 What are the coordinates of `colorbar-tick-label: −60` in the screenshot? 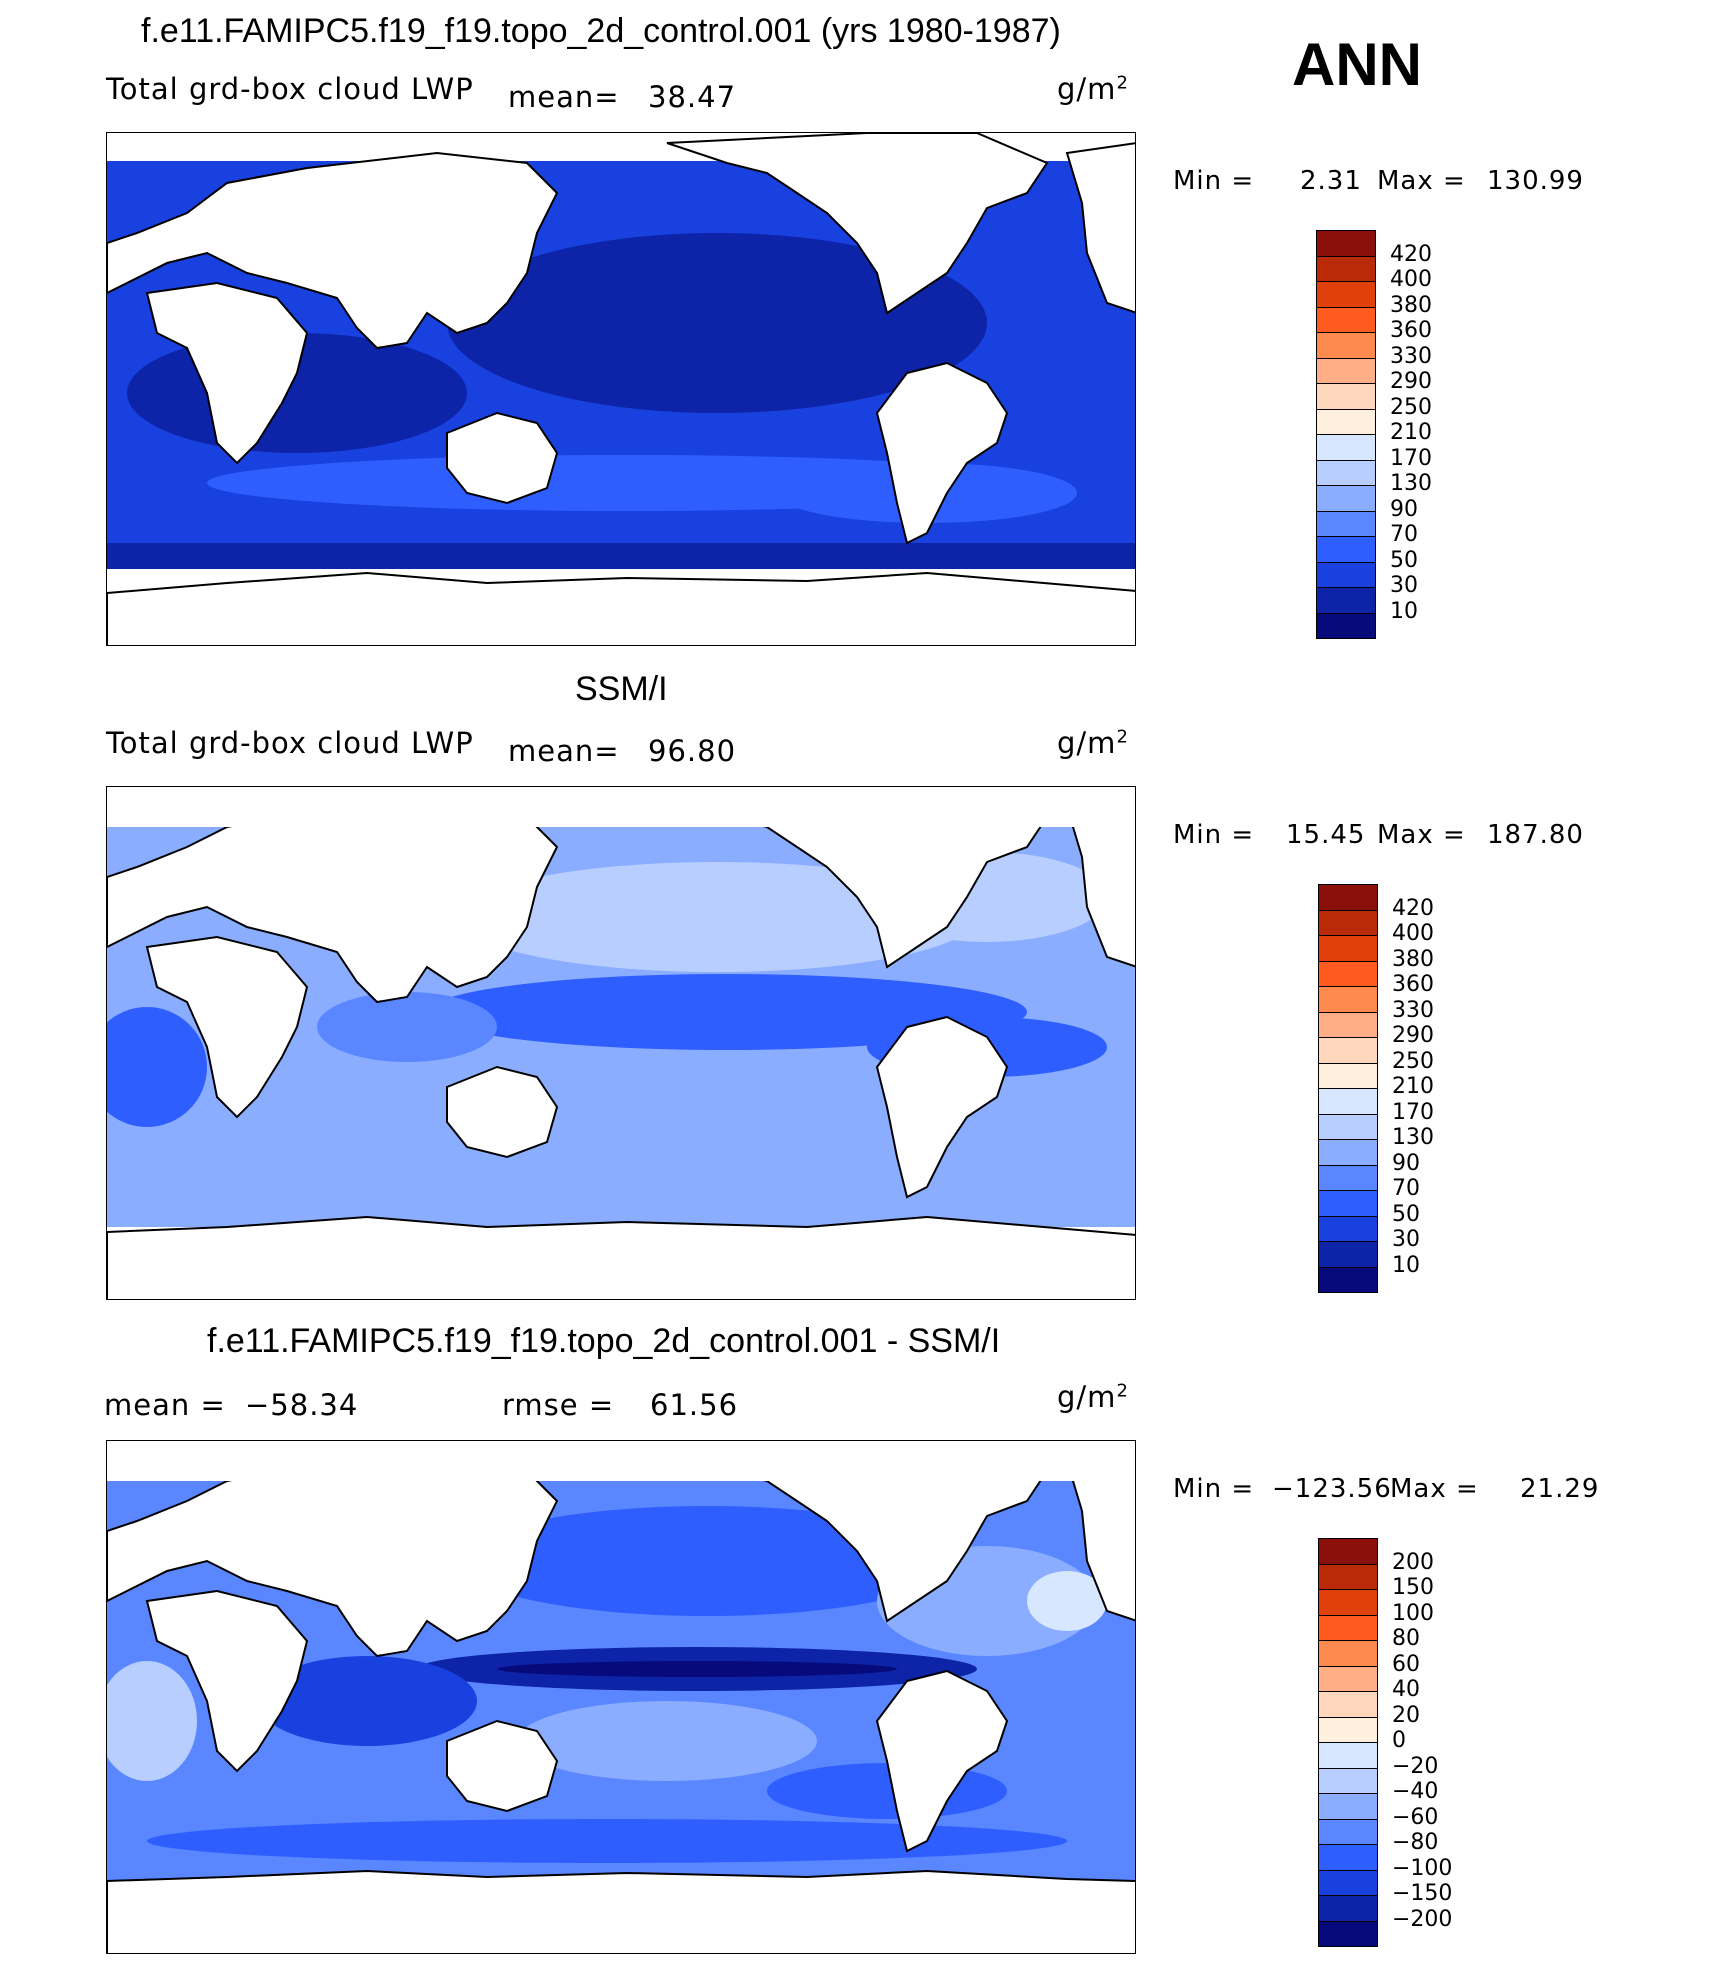 It's located at (1415, 1817).